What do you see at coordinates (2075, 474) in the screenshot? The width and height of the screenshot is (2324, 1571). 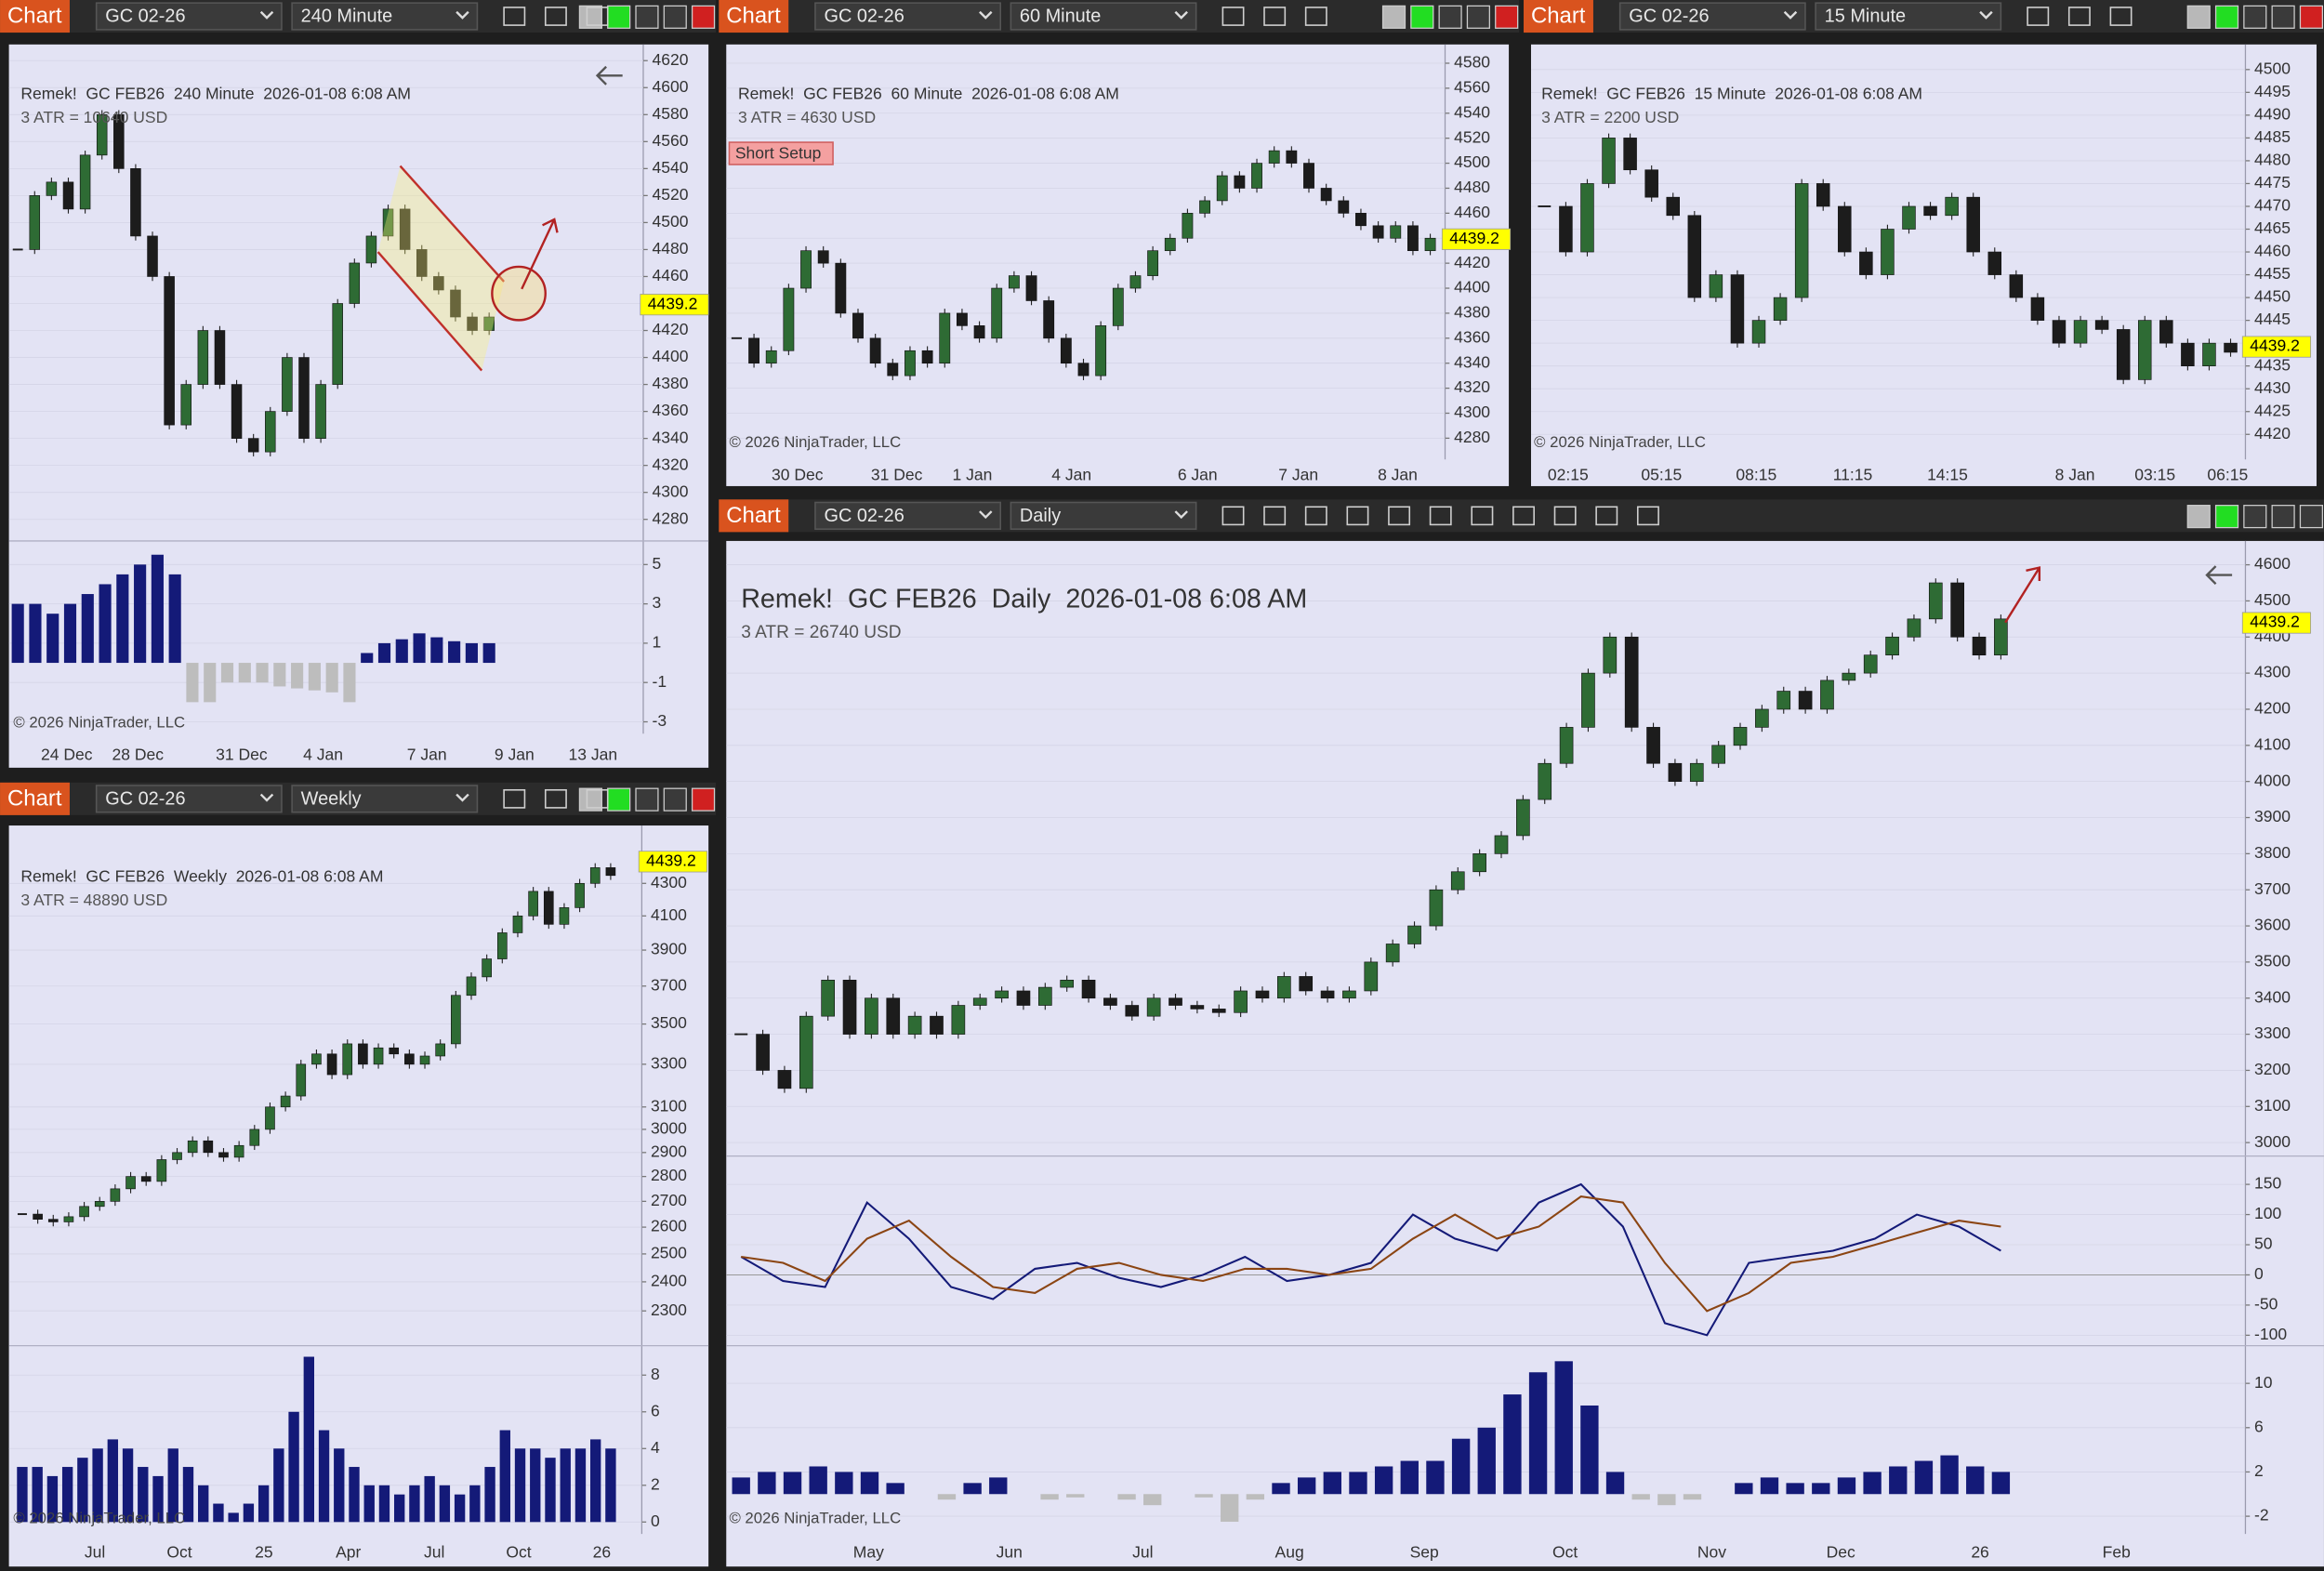 I see `x-tick-label: 8 Jan` at bounding box center [2075, 474].